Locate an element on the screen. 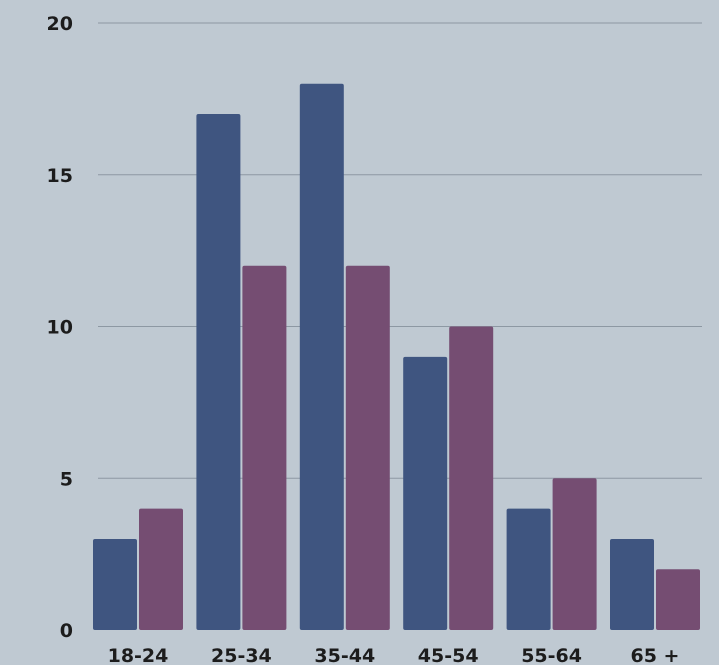 The height and width of the screenshot is (665, 719). y-tick-label: 0 is located at coordinates (66, 631).